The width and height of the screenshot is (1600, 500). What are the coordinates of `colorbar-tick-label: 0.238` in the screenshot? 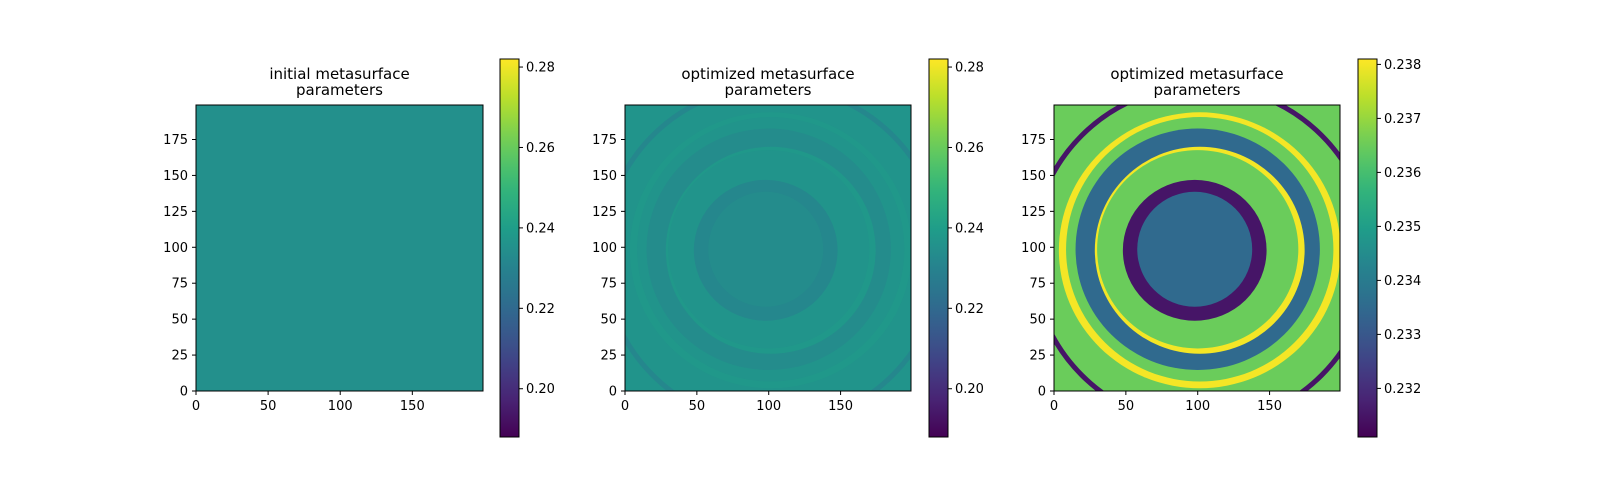 It's located at (1402, 65).